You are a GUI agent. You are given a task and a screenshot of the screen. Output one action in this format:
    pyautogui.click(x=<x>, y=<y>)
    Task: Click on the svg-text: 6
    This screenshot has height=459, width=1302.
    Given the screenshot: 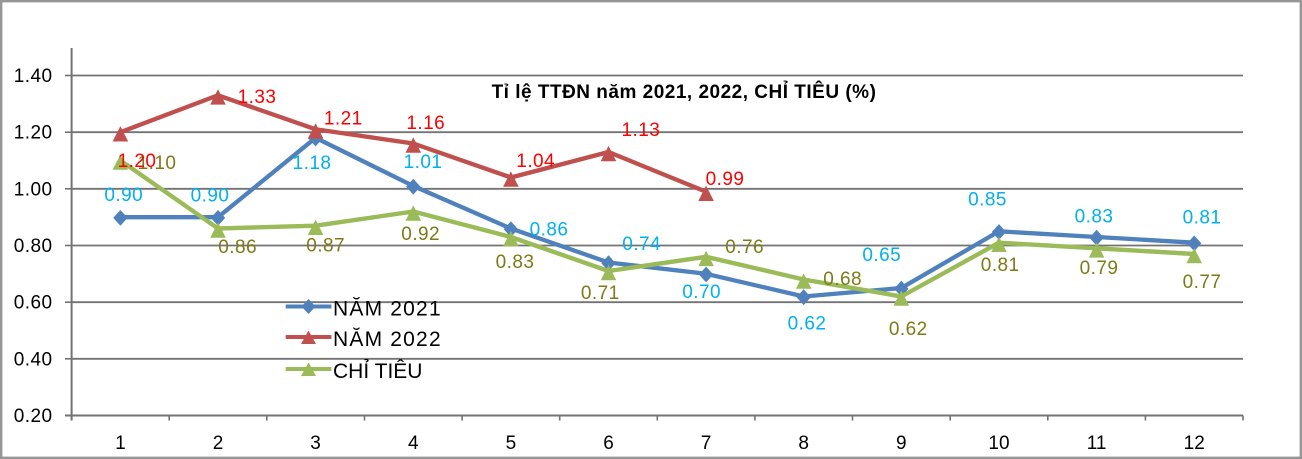 What is the action you would take?
    pyautogui.click(x=608, y=443)
    